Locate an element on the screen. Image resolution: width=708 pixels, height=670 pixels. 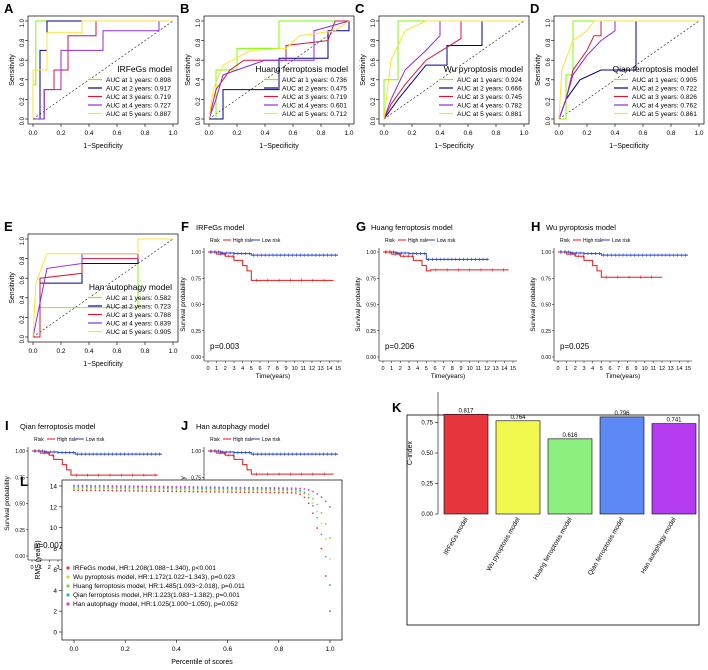
auc-label-year-2: AUC at 2 years: 0.723 is located at coordinates (138, 307).